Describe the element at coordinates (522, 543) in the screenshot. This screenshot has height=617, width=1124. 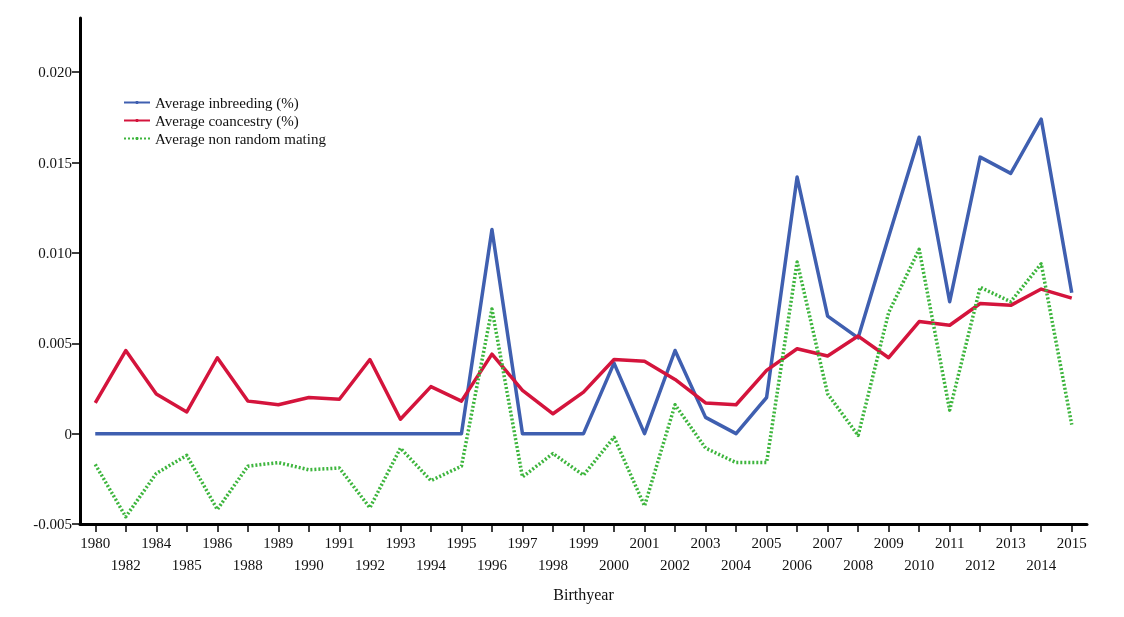
I see `x-tick-label: 1997` at that location.